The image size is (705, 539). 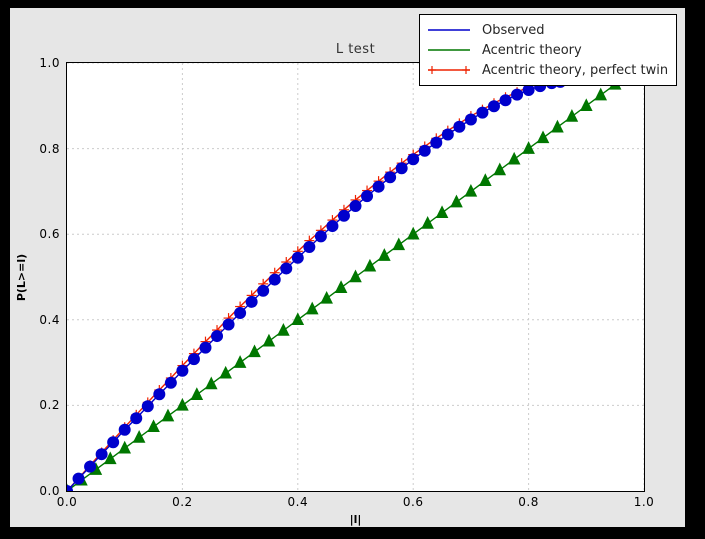 I want to click on y-tick-label: 0.6, so click(x=49, y=234).